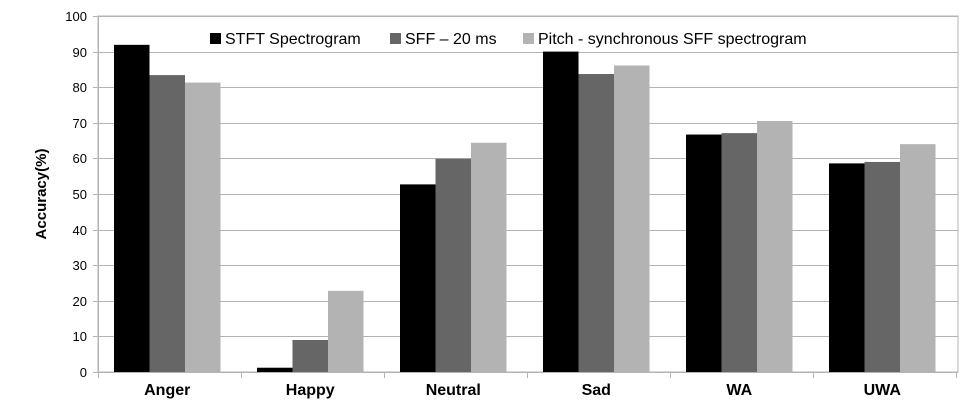 The width and height of the screenshot is (974, 413). I want to click on y-tick-labels: 0 10 20 30 40 50 60 70 80 90 100, so click(76, 194).